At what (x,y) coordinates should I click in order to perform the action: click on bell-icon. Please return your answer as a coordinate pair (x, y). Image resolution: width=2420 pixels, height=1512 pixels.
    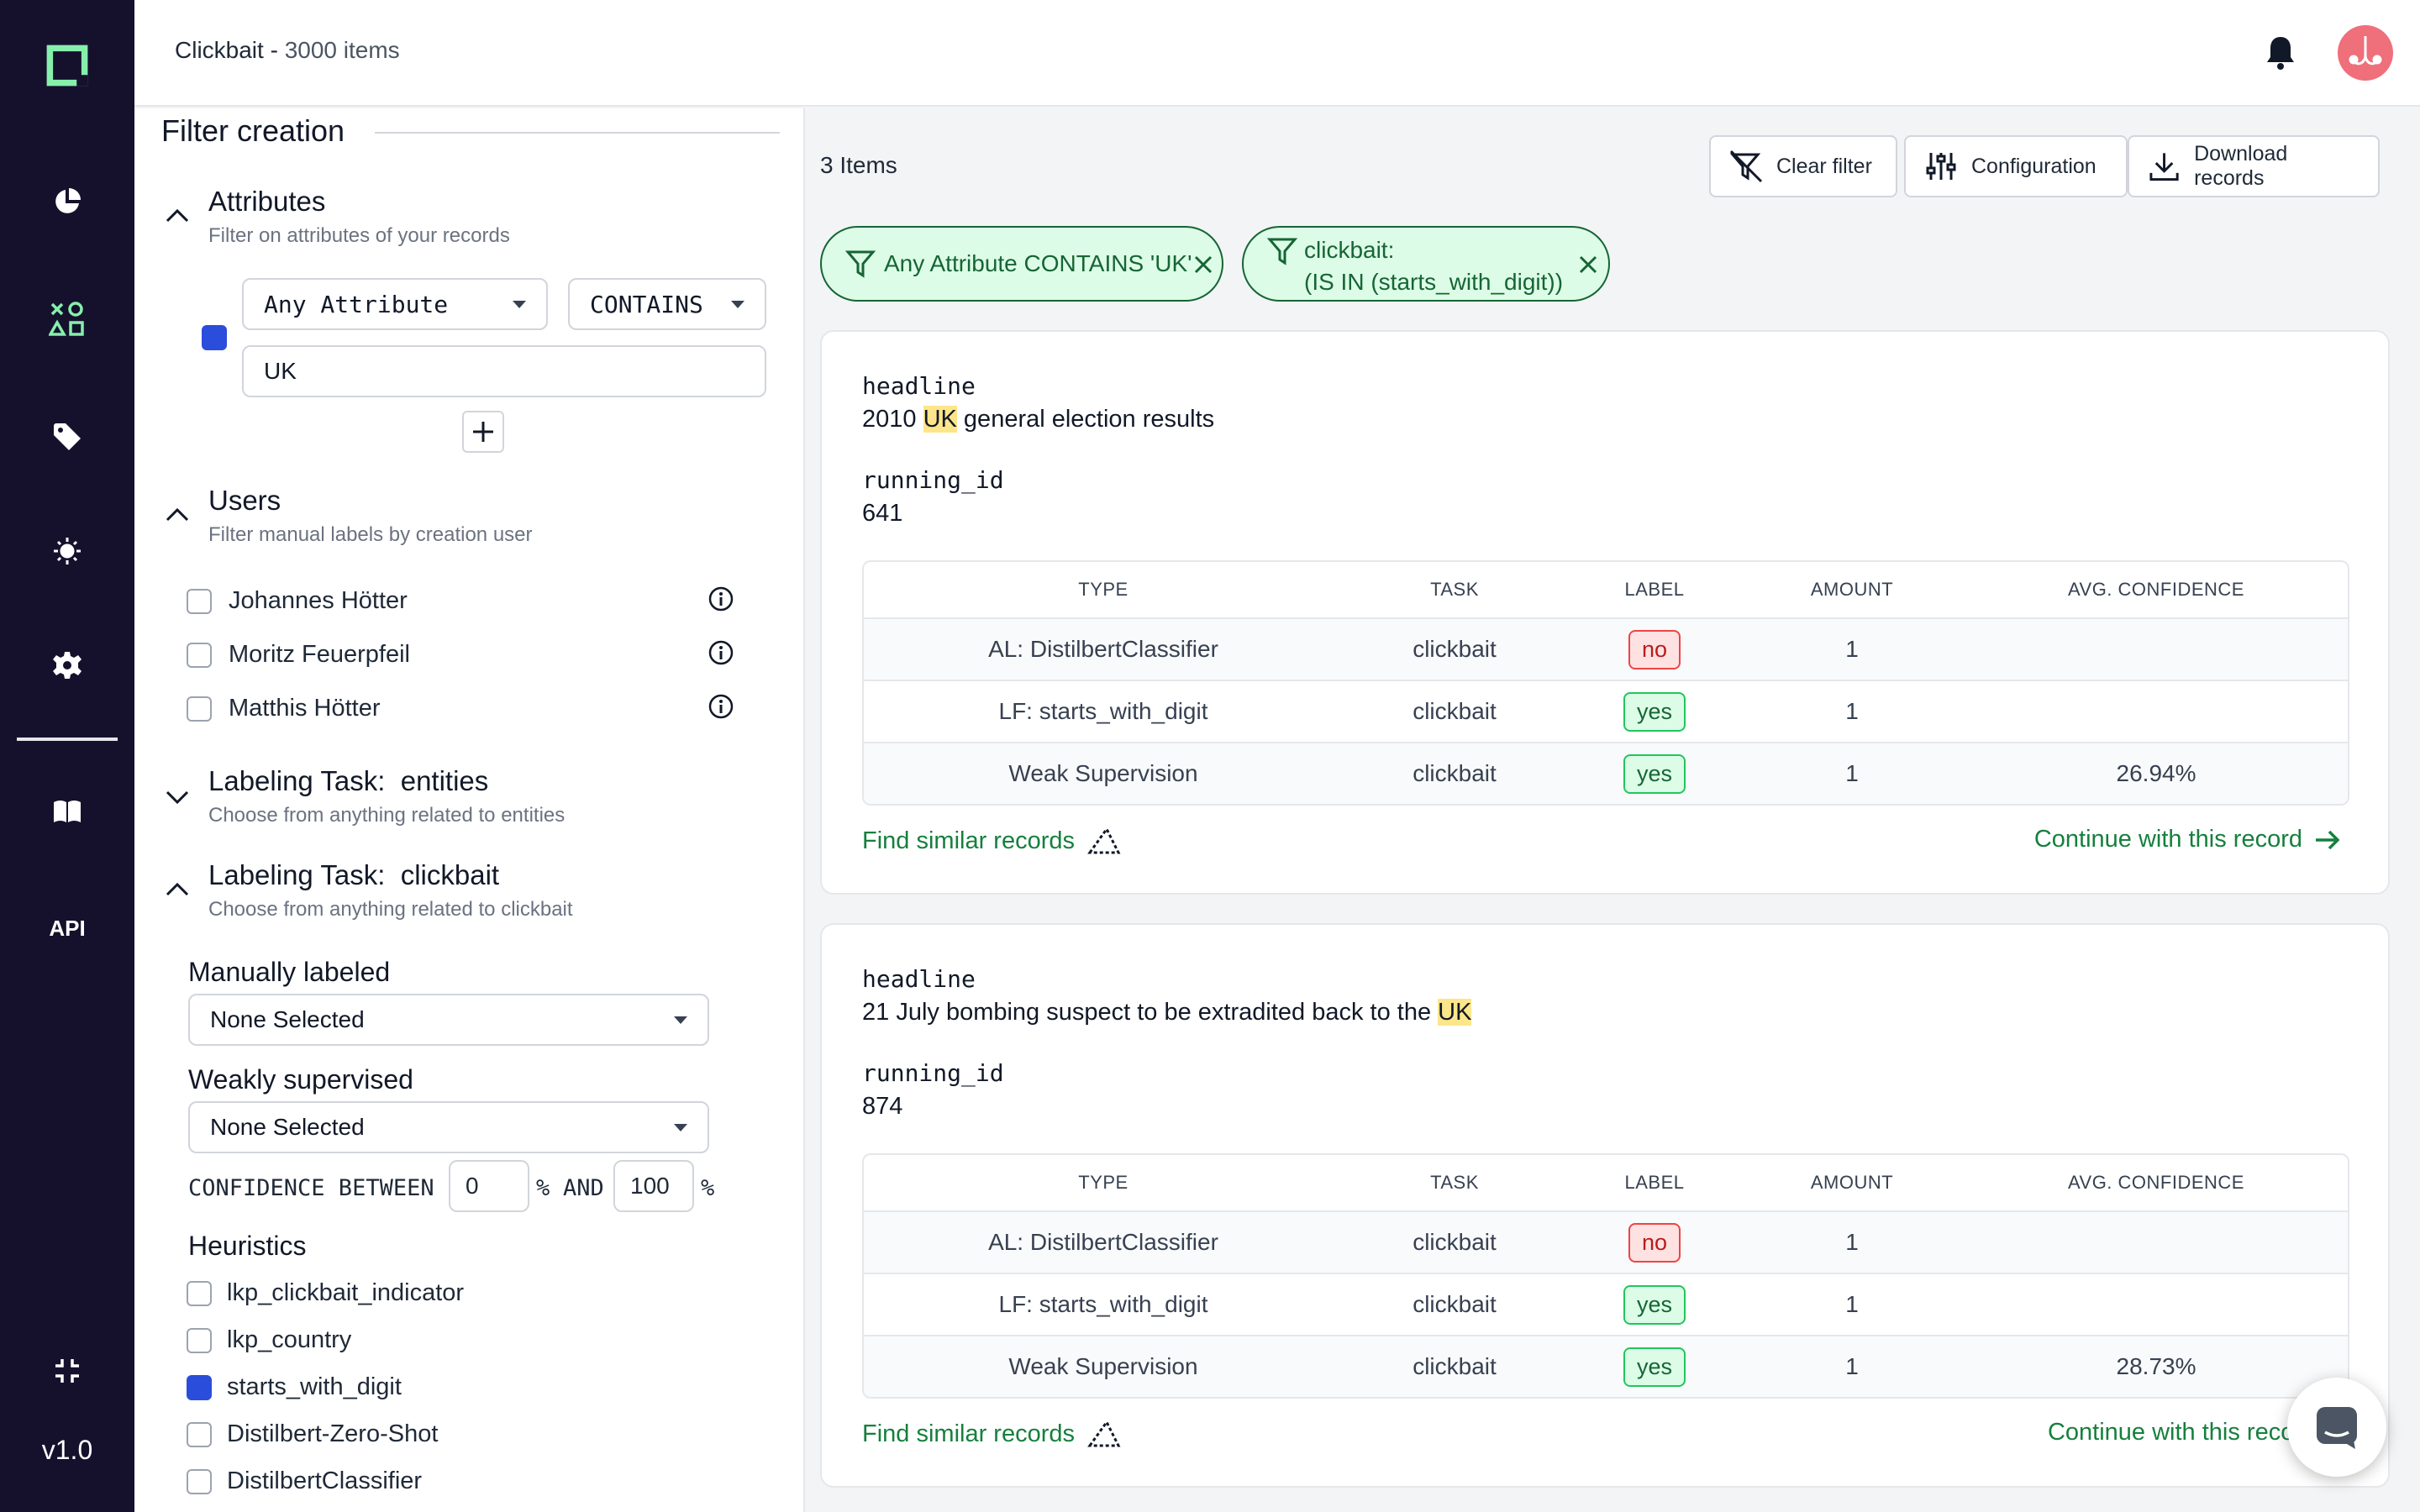
    Looking at the image, I should click on (2280, 55).